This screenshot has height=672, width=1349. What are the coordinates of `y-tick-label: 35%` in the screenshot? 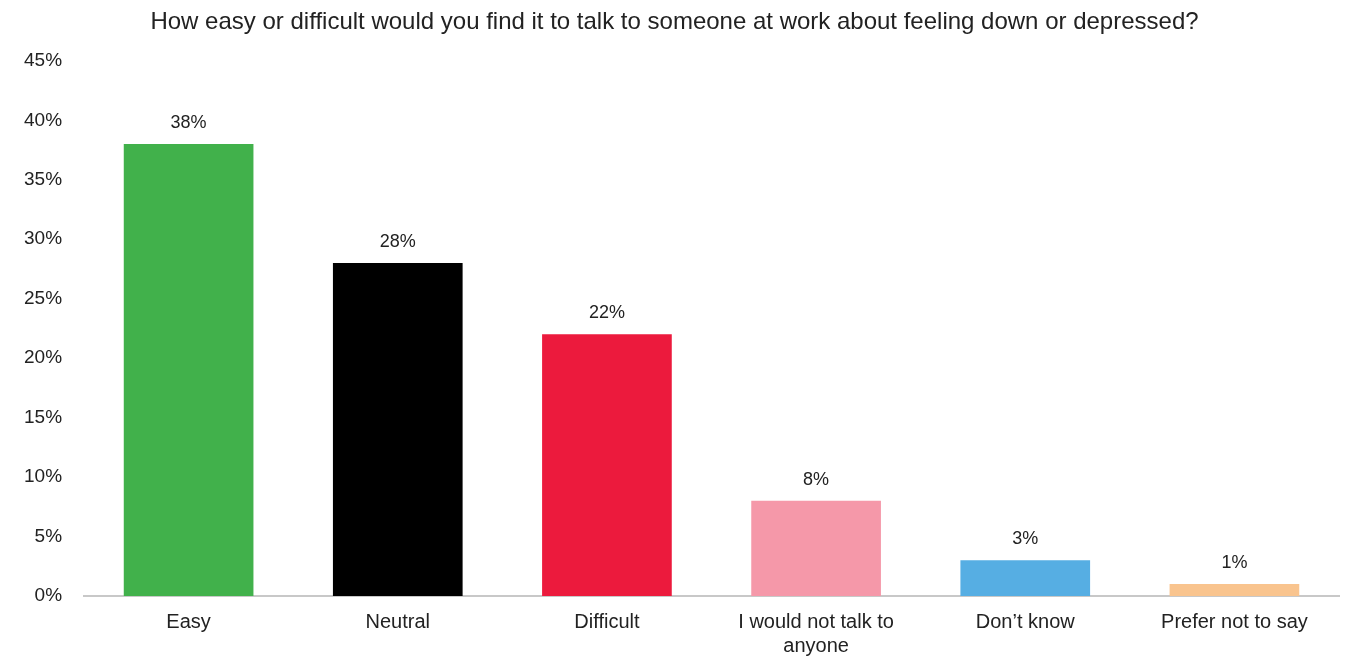 It's located at (43, 178).